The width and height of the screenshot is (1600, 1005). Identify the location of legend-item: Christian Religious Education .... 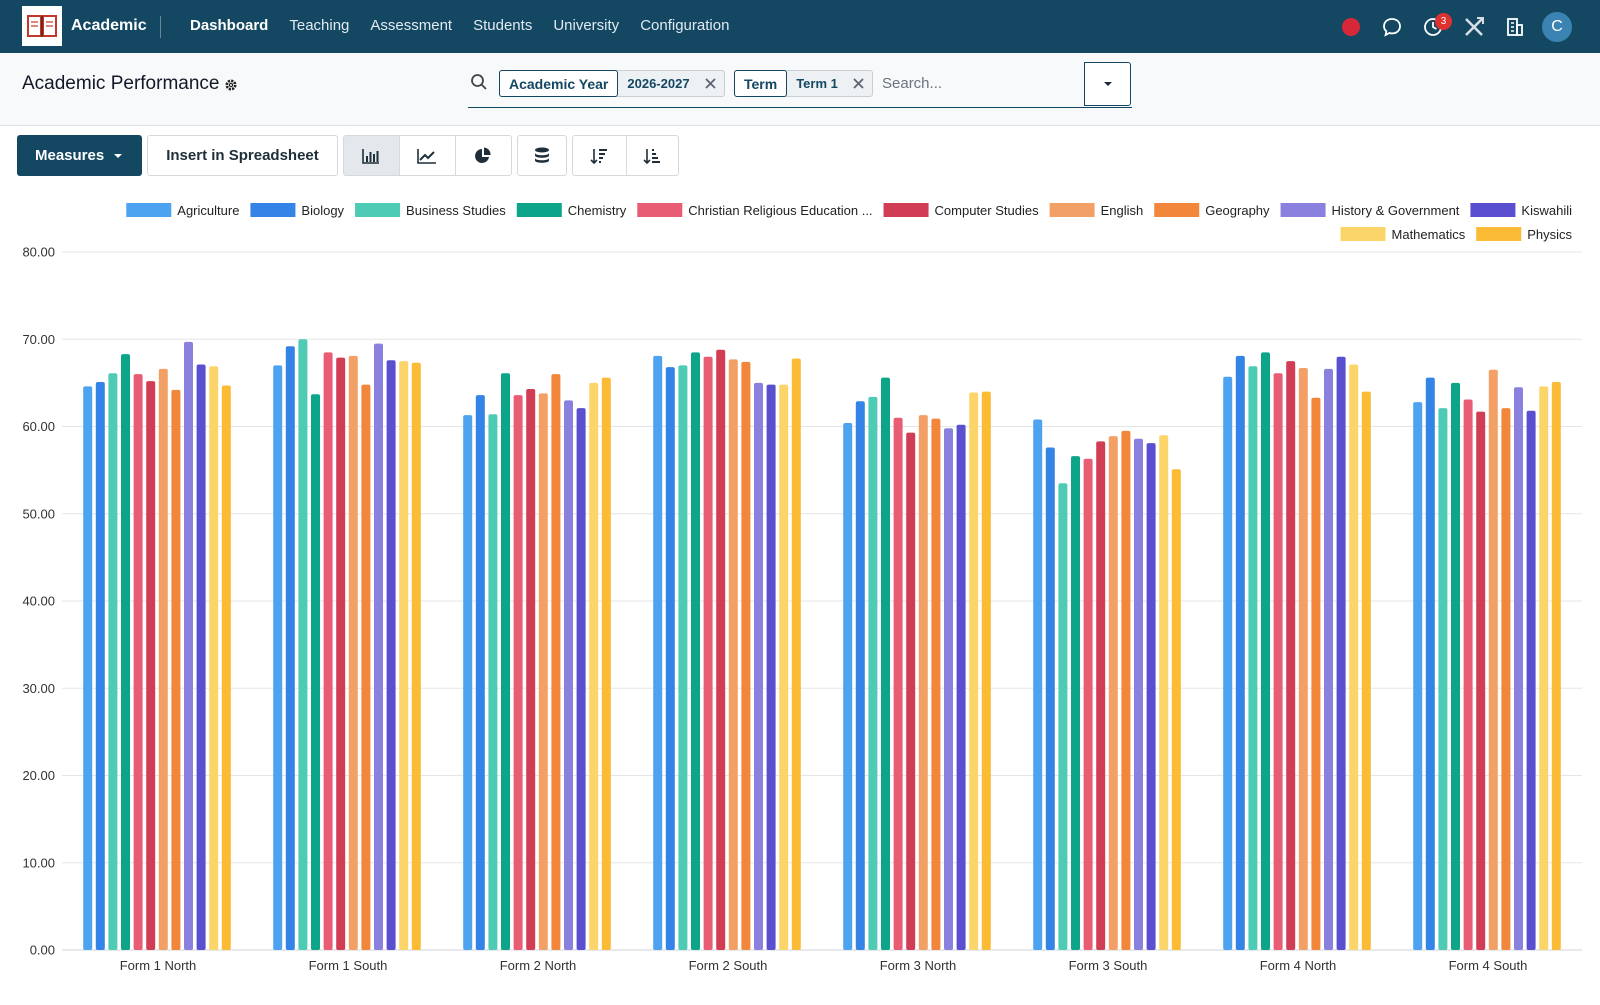
(755, 210).